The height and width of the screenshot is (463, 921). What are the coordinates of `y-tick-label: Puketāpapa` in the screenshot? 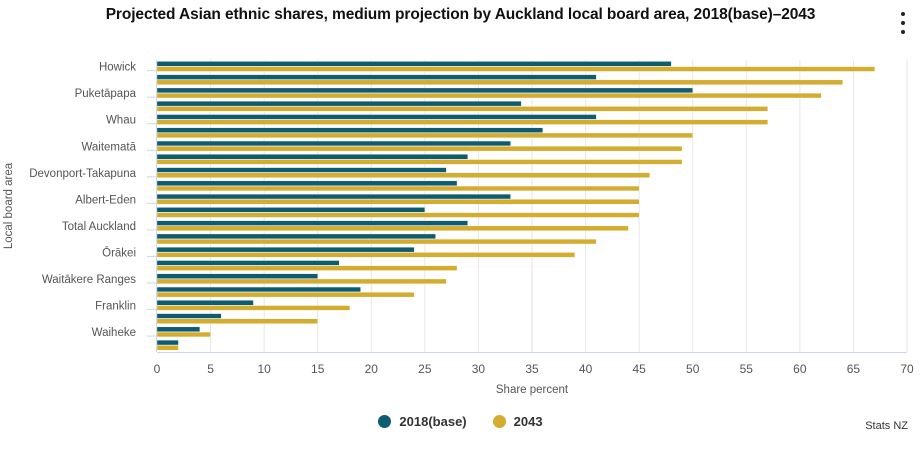 It's located at (106, 94).